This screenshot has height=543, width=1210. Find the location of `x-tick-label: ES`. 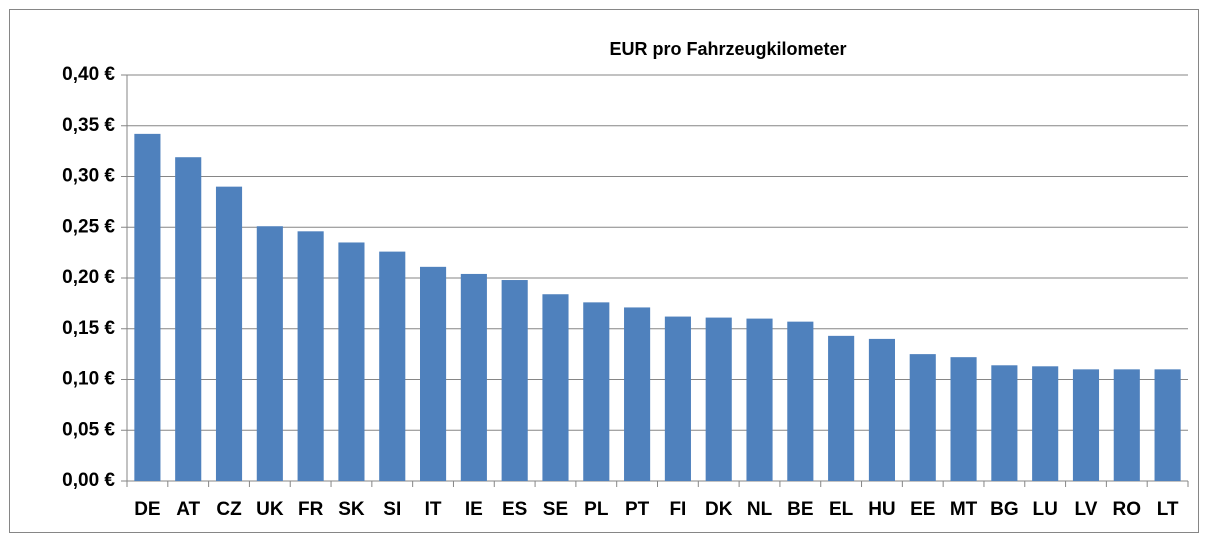

x-tick-label: ES is located at coordinates (514, 509).